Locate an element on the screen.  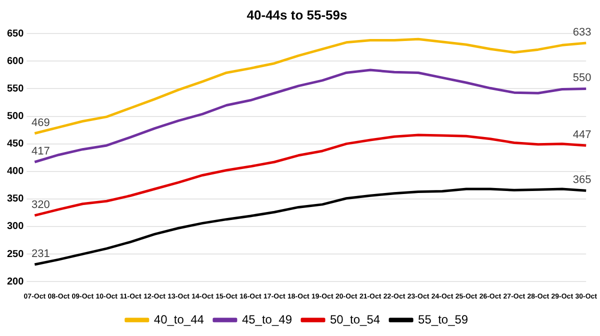
y-tick-label: 200 is located at coordinates (15, 282).